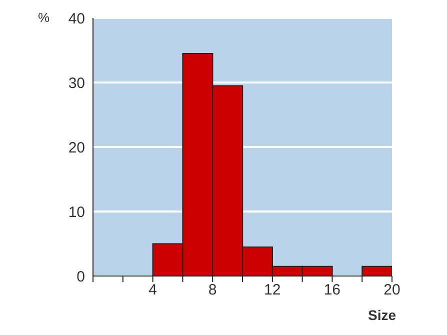 The height and width of the screenshot is (335, 447). What do you see at coordinates (332, 290) in the screenshot?
I see `x-tick-label: 16` at bounding box center [332, 290].